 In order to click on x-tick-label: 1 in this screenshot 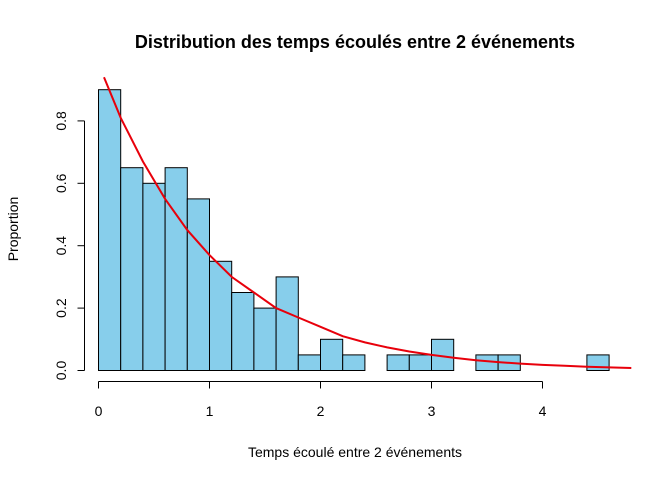, I will do `click(210, 411)`.